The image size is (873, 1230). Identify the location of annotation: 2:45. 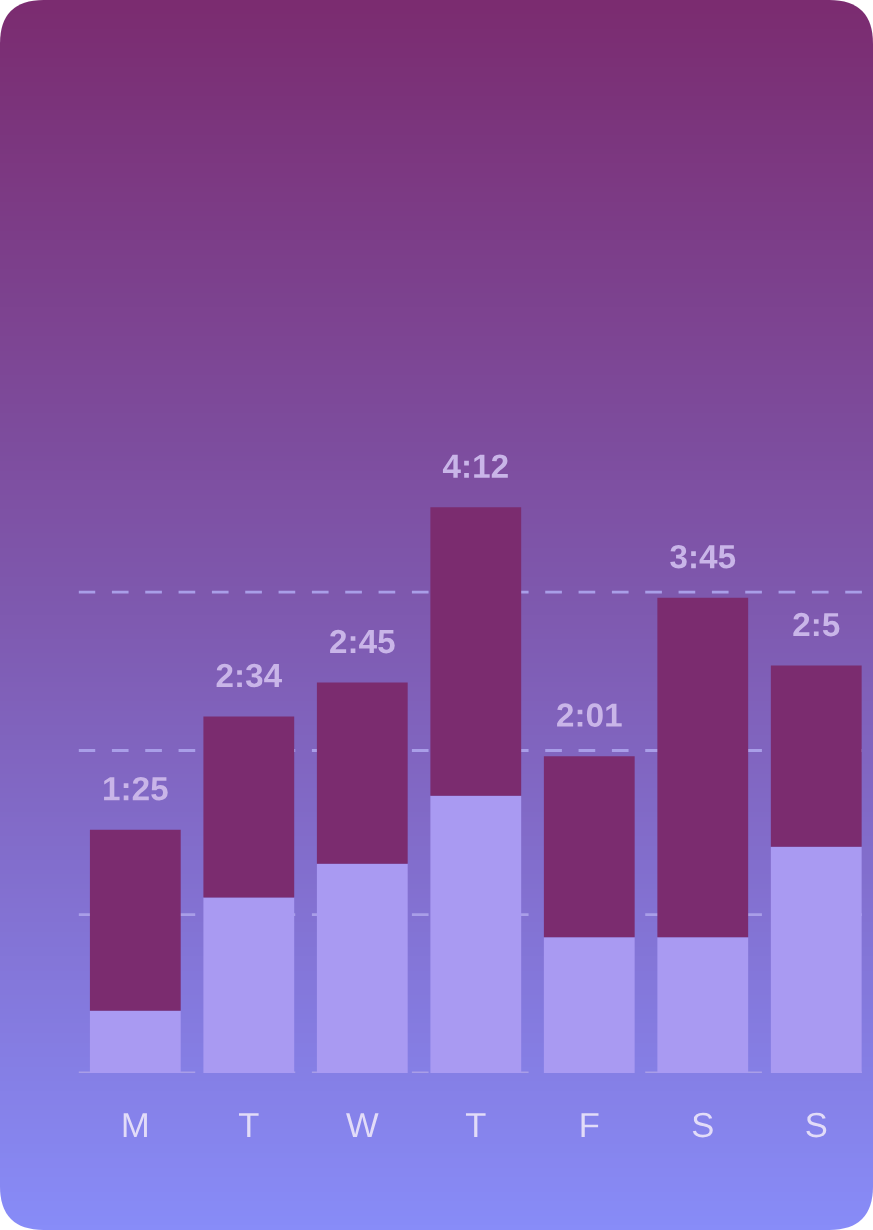
(362, 641).